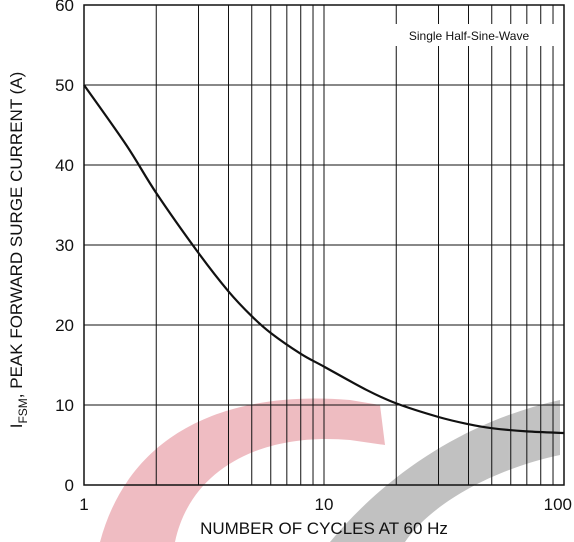  Describe the element at coordinates (64, 7) in the screenshot. I see `y-tick-label: 60` at that location.